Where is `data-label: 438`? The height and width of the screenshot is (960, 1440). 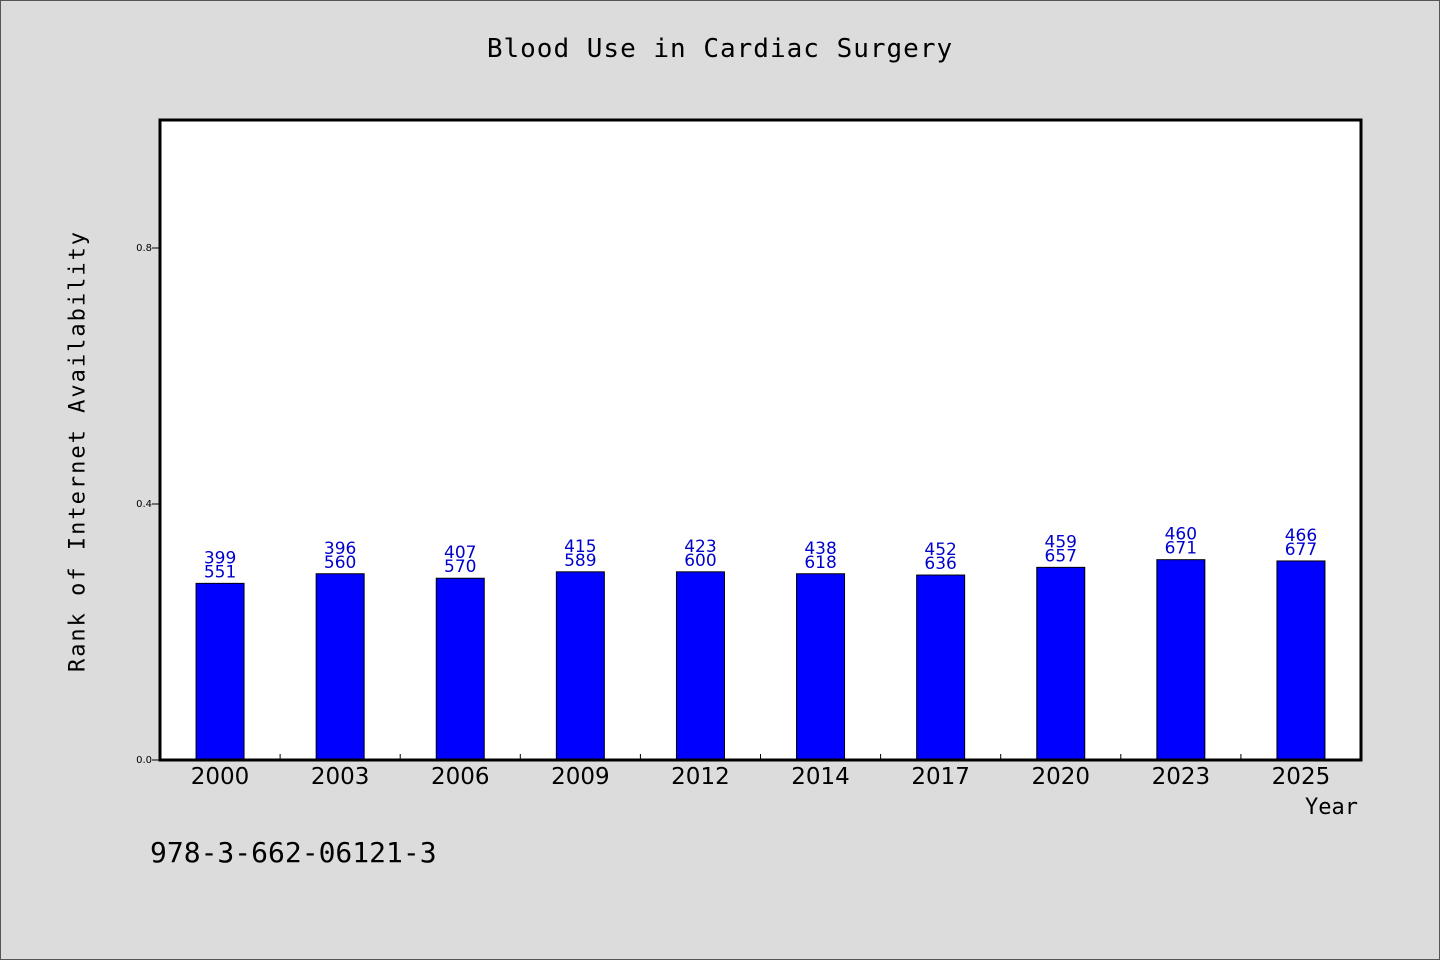
data-label: 438 is located at coordinates (820, 549).